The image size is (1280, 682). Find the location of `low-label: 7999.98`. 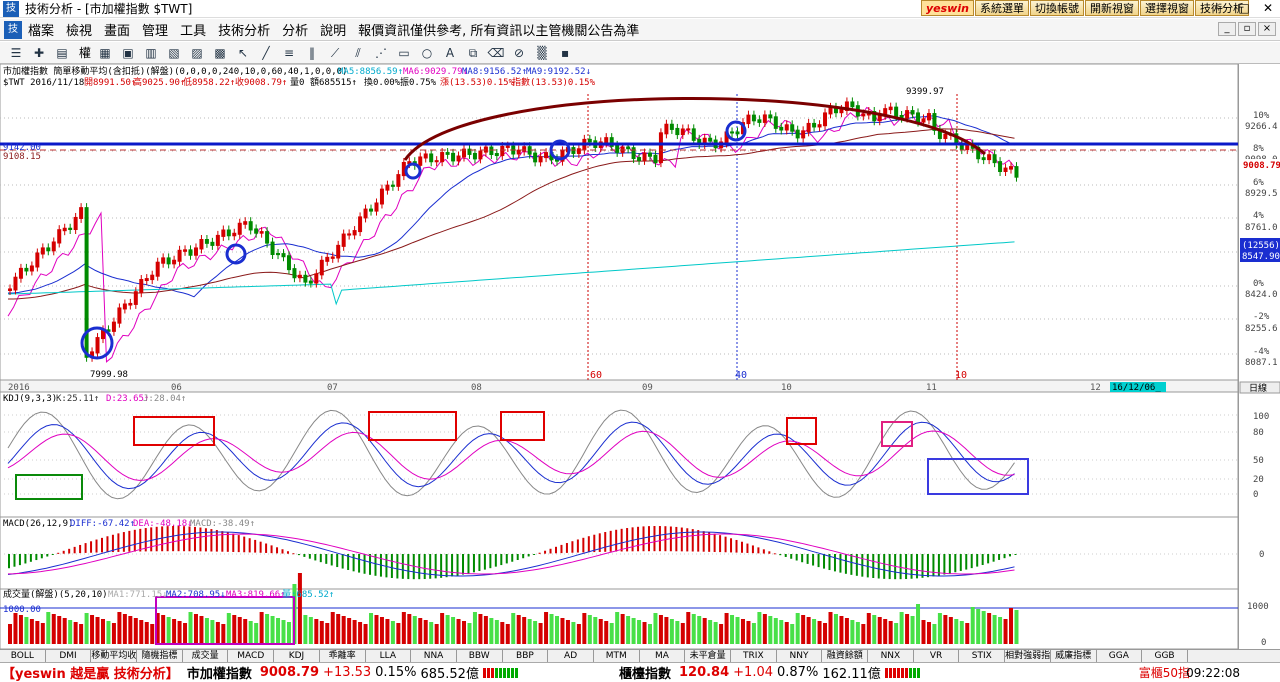

low-label: 7999.98 is located at coordinates (109, 375).